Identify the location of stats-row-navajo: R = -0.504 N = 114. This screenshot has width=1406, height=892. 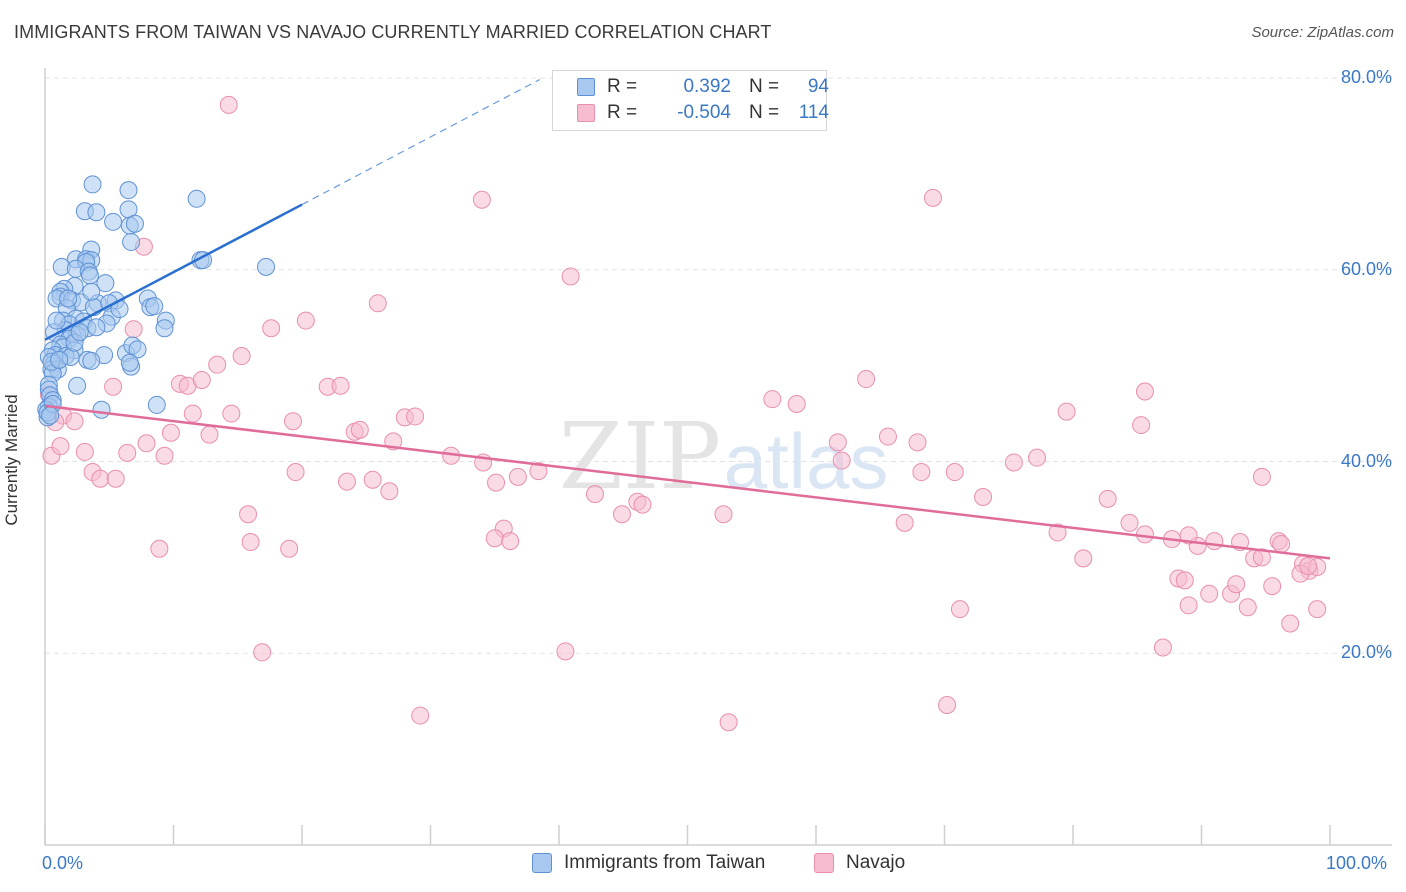
(703, 113).